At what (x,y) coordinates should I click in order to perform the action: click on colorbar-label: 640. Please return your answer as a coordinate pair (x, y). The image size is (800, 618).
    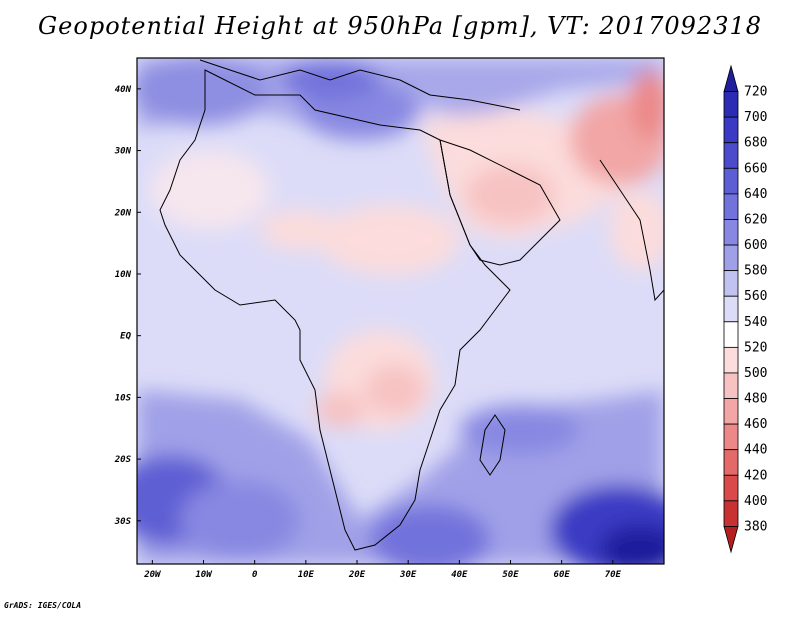
    Looking at the image, I should click on (755, 194).